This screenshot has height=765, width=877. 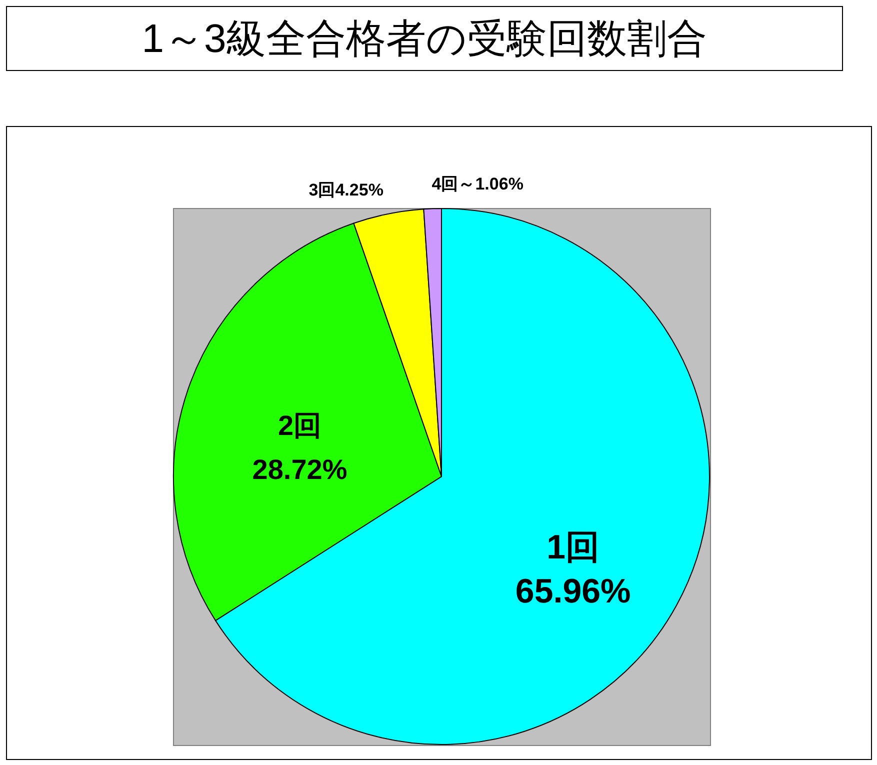 What do you see at coordinates (300, 426) in the screenshot?
I see `slice-label: 2回` at bounding box center [300, 426].